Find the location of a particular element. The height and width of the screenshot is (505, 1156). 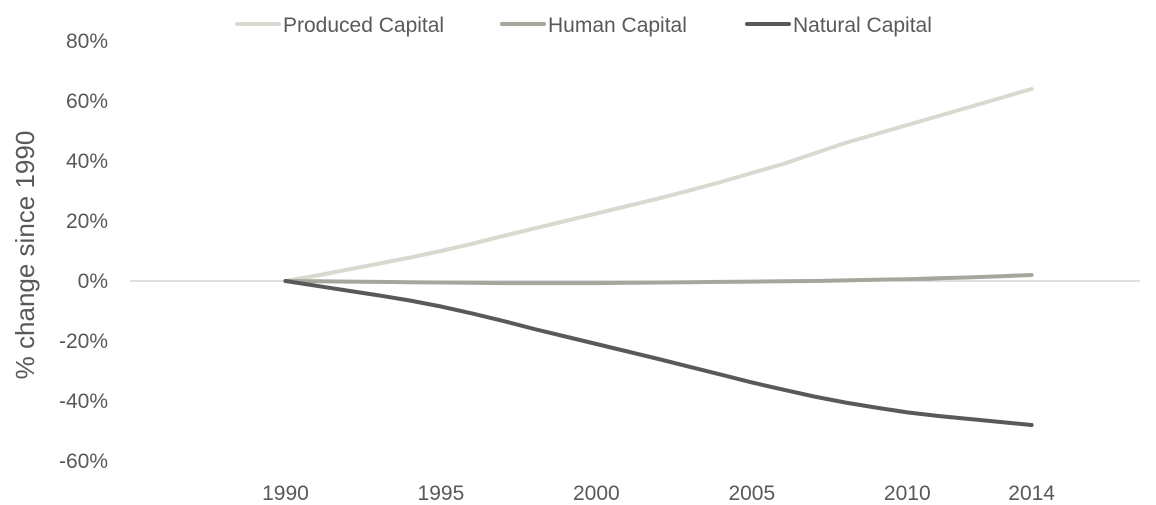

x-tick-label: 2005 is located at coordinates (751, 493).